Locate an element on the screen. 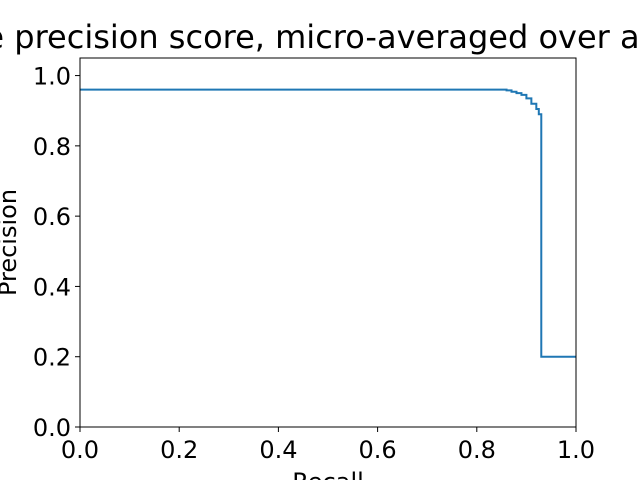  y-tick-label-1: 0.2 is located at coordinates (52, 358).